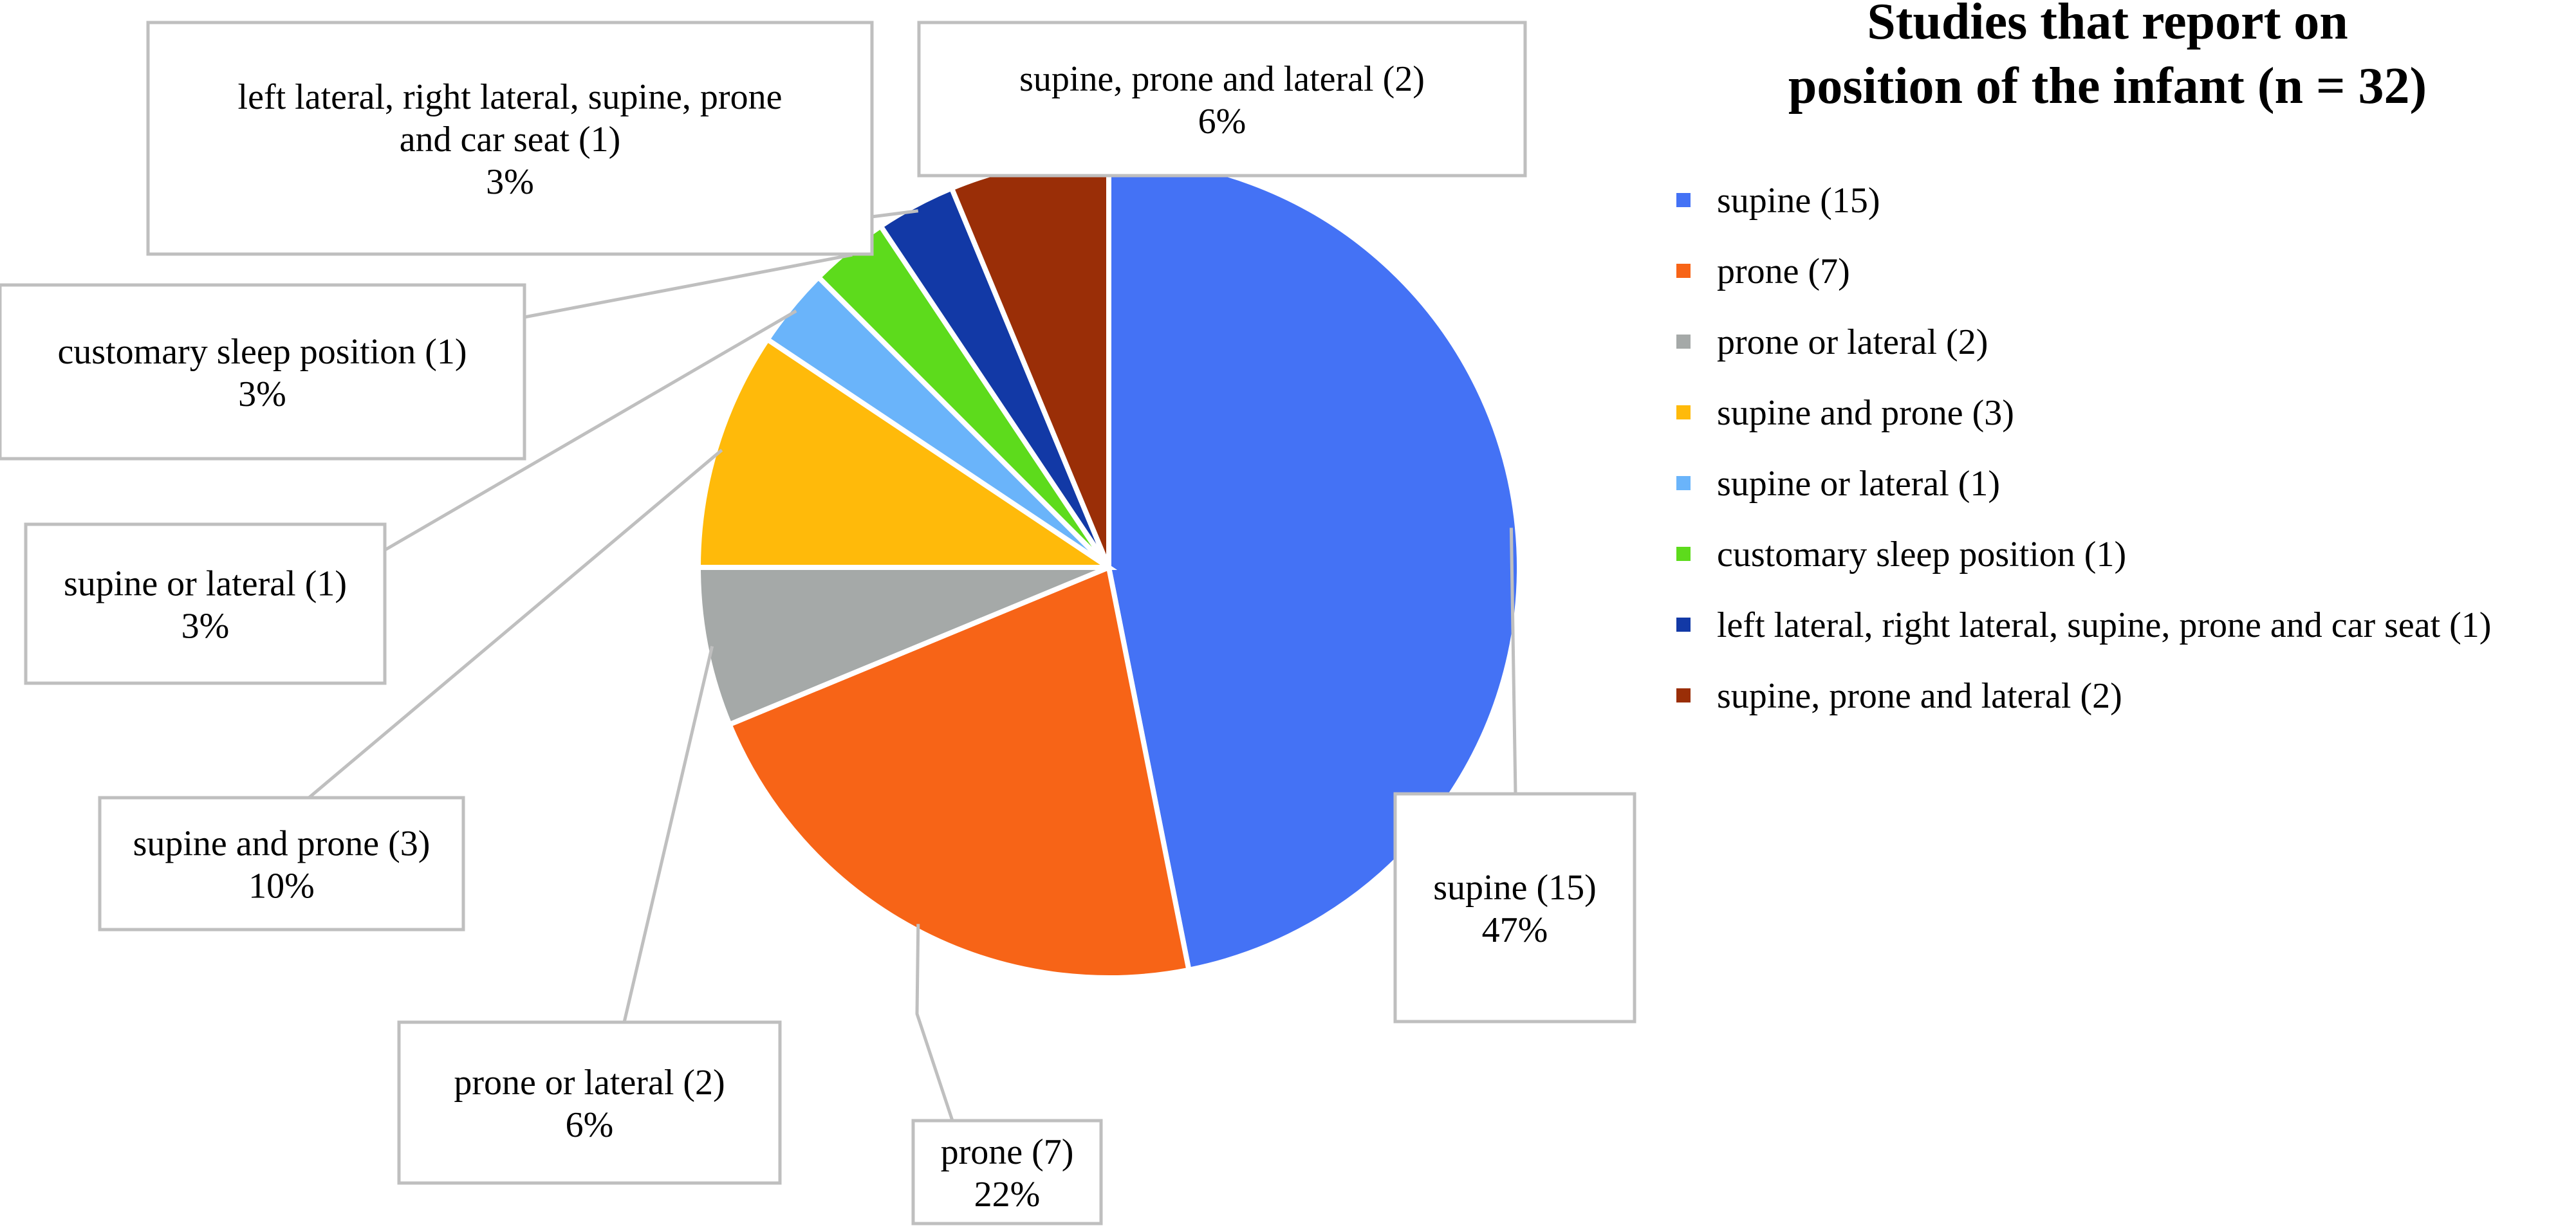 This screenshot has width=2576, height=1230. I want to click on slice-7-percent-label: 3%, so click(510, 182).